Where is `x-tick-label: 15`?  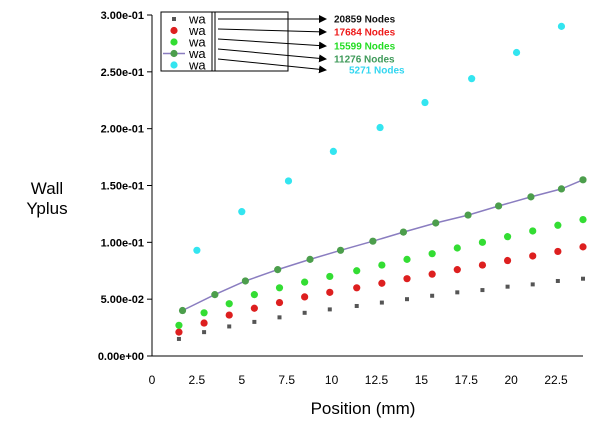 x-tick-label: 15 is located at coordinates (422, 380).